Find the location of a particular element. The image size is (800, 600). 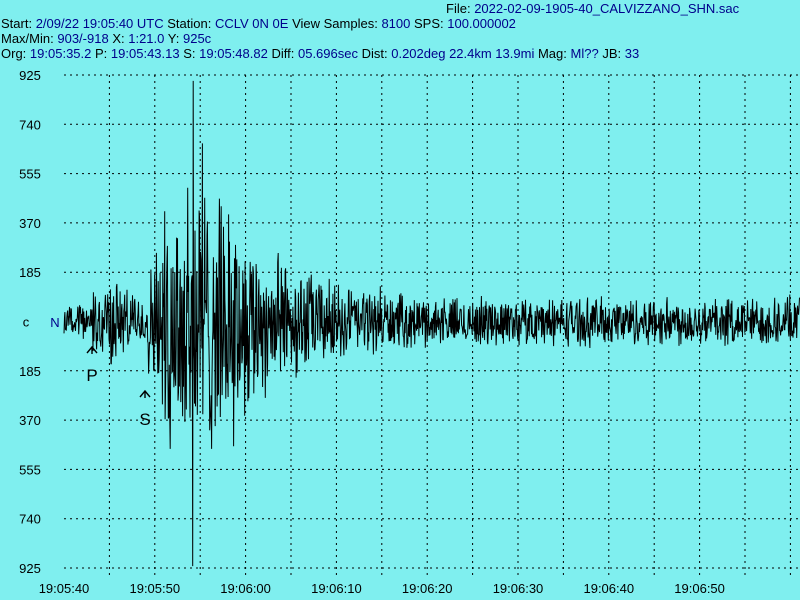

jb-value: 33 is located at coordinates (632, 53).